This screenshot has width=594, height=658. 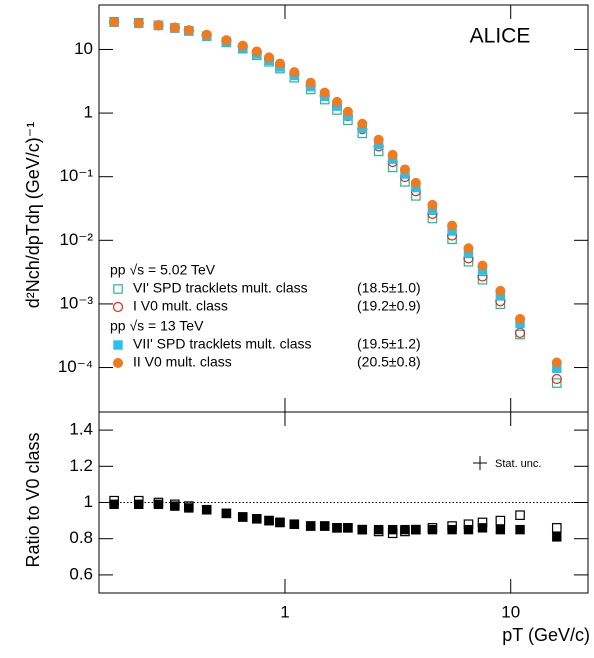 What do you see at coordinates (389, 288) in the screenshot?
I see `legend-value: (18.5±1.0)` at bounding box center [389, 288].